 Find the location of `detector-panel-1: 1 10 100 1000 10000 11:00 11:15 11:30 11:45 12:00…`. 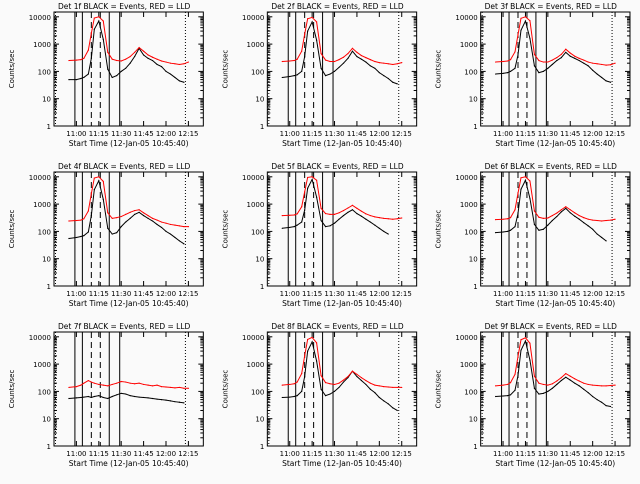

detector-panel-1: 1 10 100 1000 10000 11:00 11:15 11:30 11:45 12:00… is located at coordinates (106, 75).